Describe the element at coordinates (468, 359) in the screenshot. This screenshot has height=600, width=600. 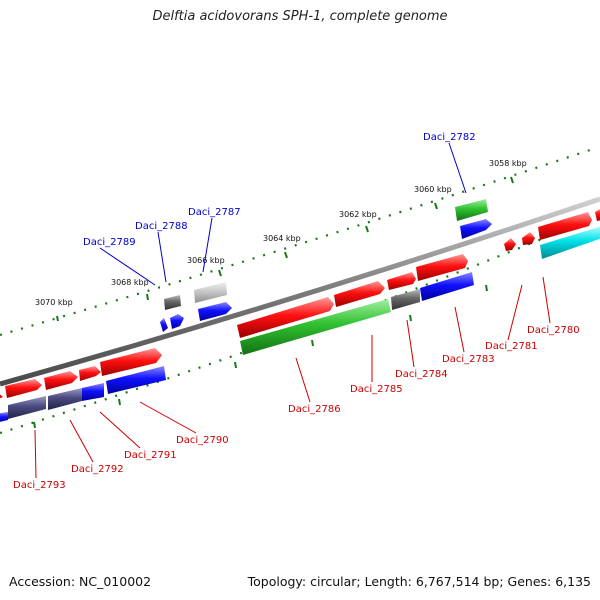
I see `gene-label: Daci_2783` at that location.